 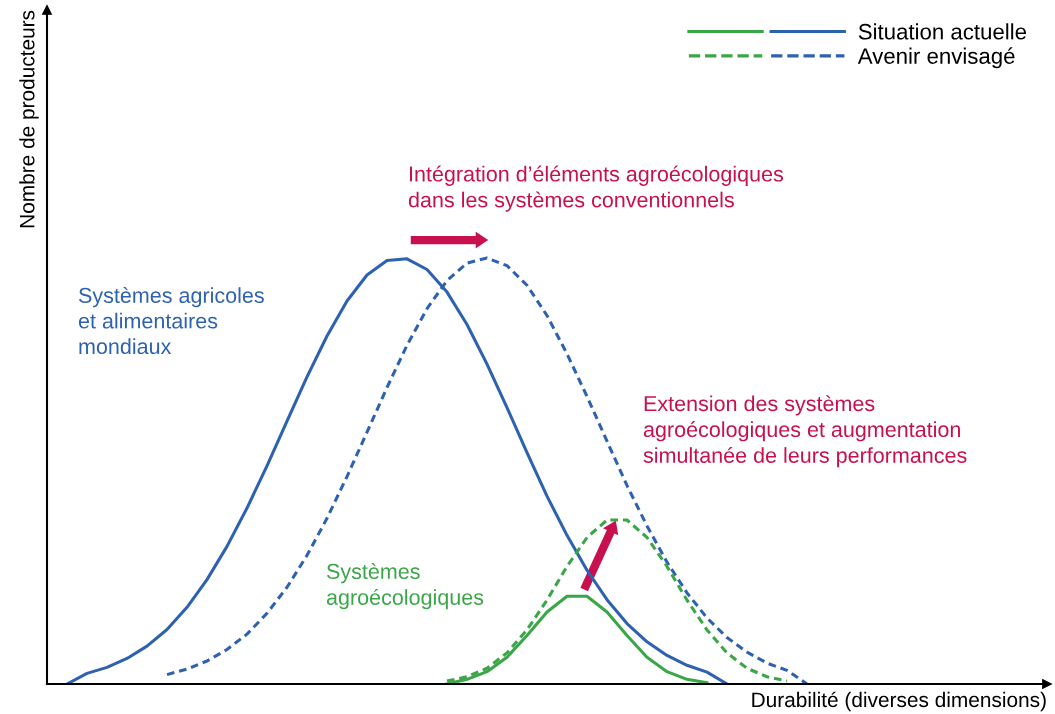 I want to click on x-axis-title: Durabilité (diverses dimensions), so click(x=899, y=701).